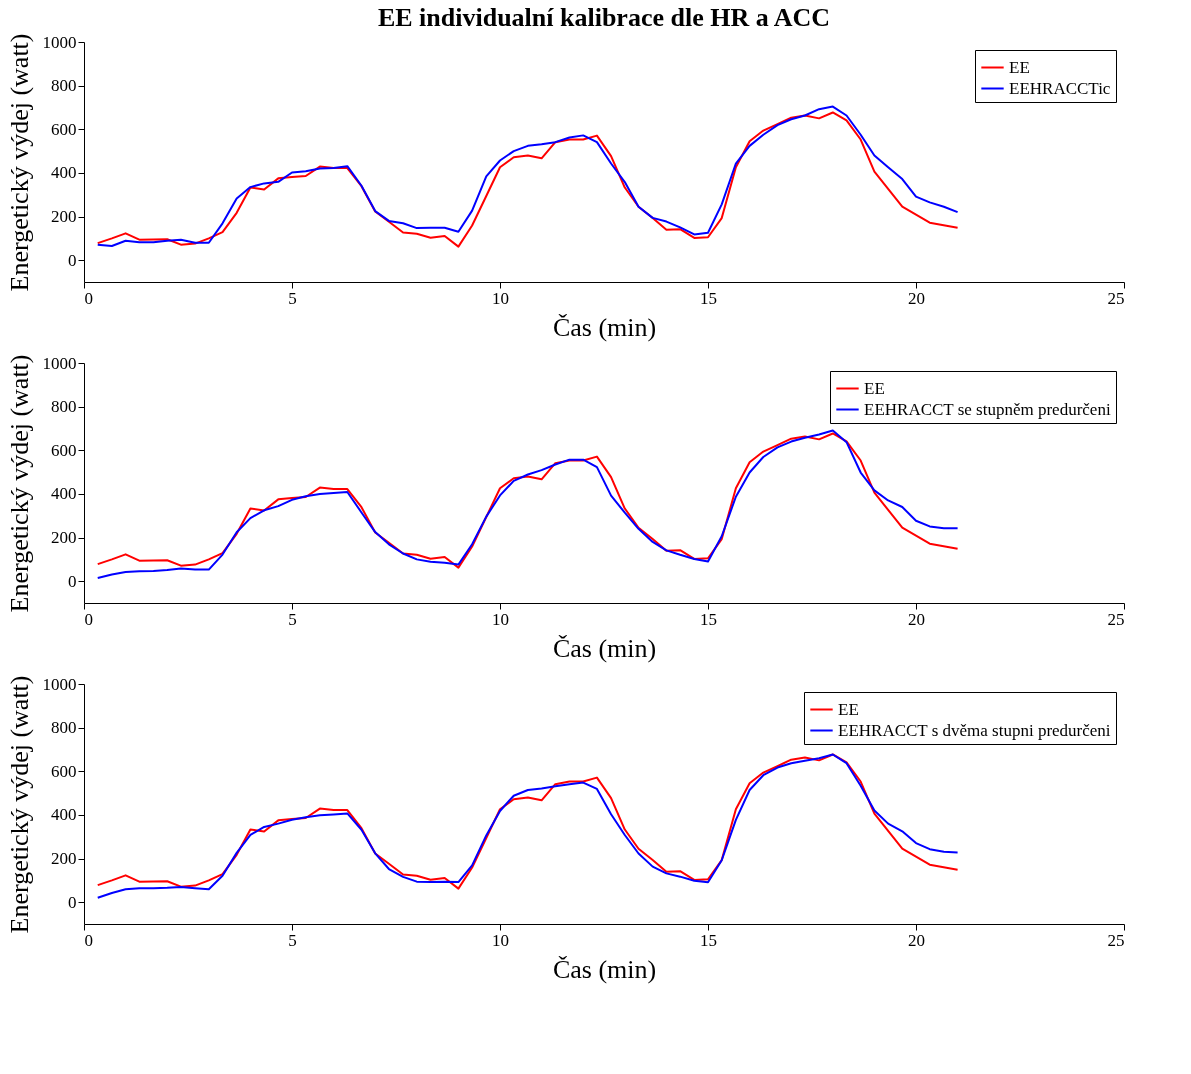 This screenshot has width=1191, height=1074. Describe the element at coordinates (1060, 88) in the screenshot. I see `legend-label: EEHRACCTic` at that location.